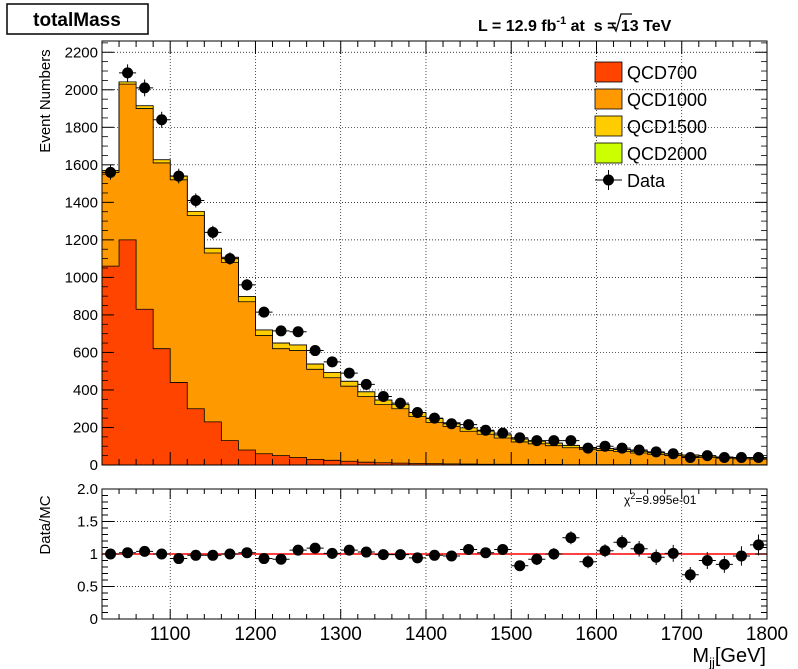 The width and height of the screenshot is (798, 669). I want to click on xtick-label: 1400, so click(426, 634).